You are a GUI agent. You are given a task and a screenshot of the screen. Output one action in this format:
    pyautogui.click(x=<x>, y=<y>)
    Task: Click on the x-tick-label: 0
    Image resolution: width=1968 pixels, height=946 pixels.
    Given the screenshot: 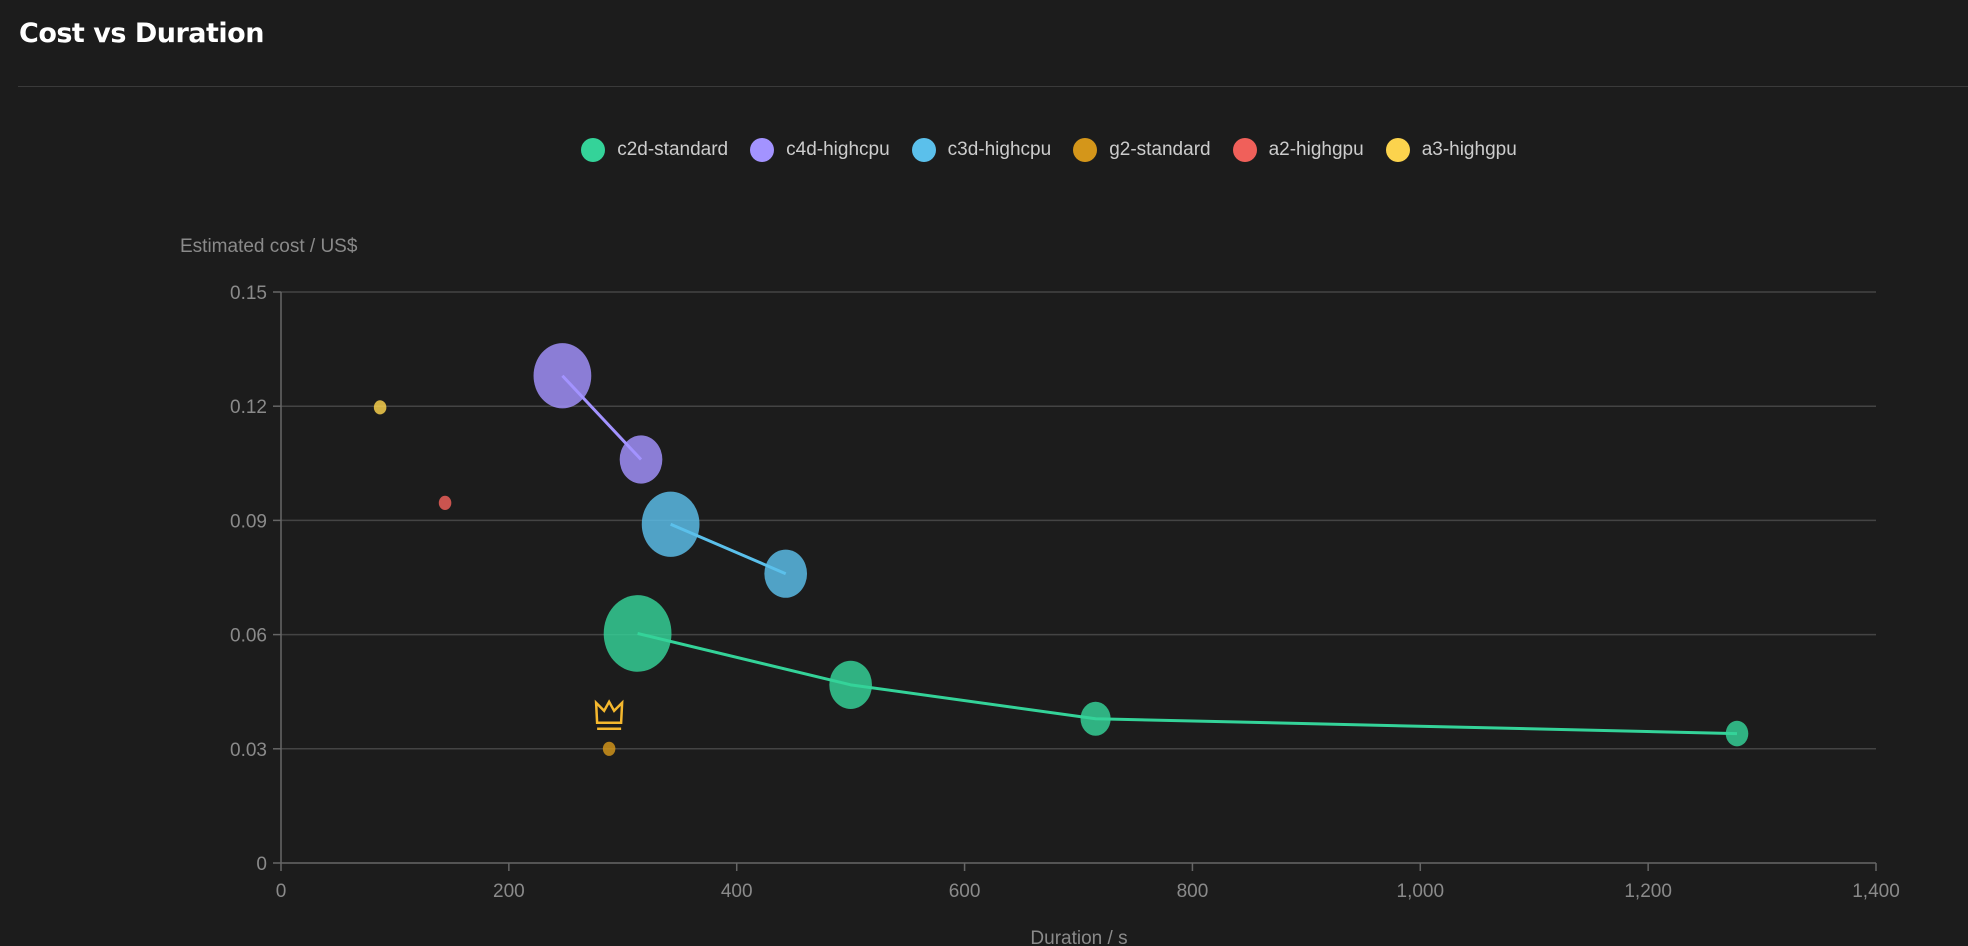 What is the action you would take?
    pyautogui.click(x=281, y=891)
    